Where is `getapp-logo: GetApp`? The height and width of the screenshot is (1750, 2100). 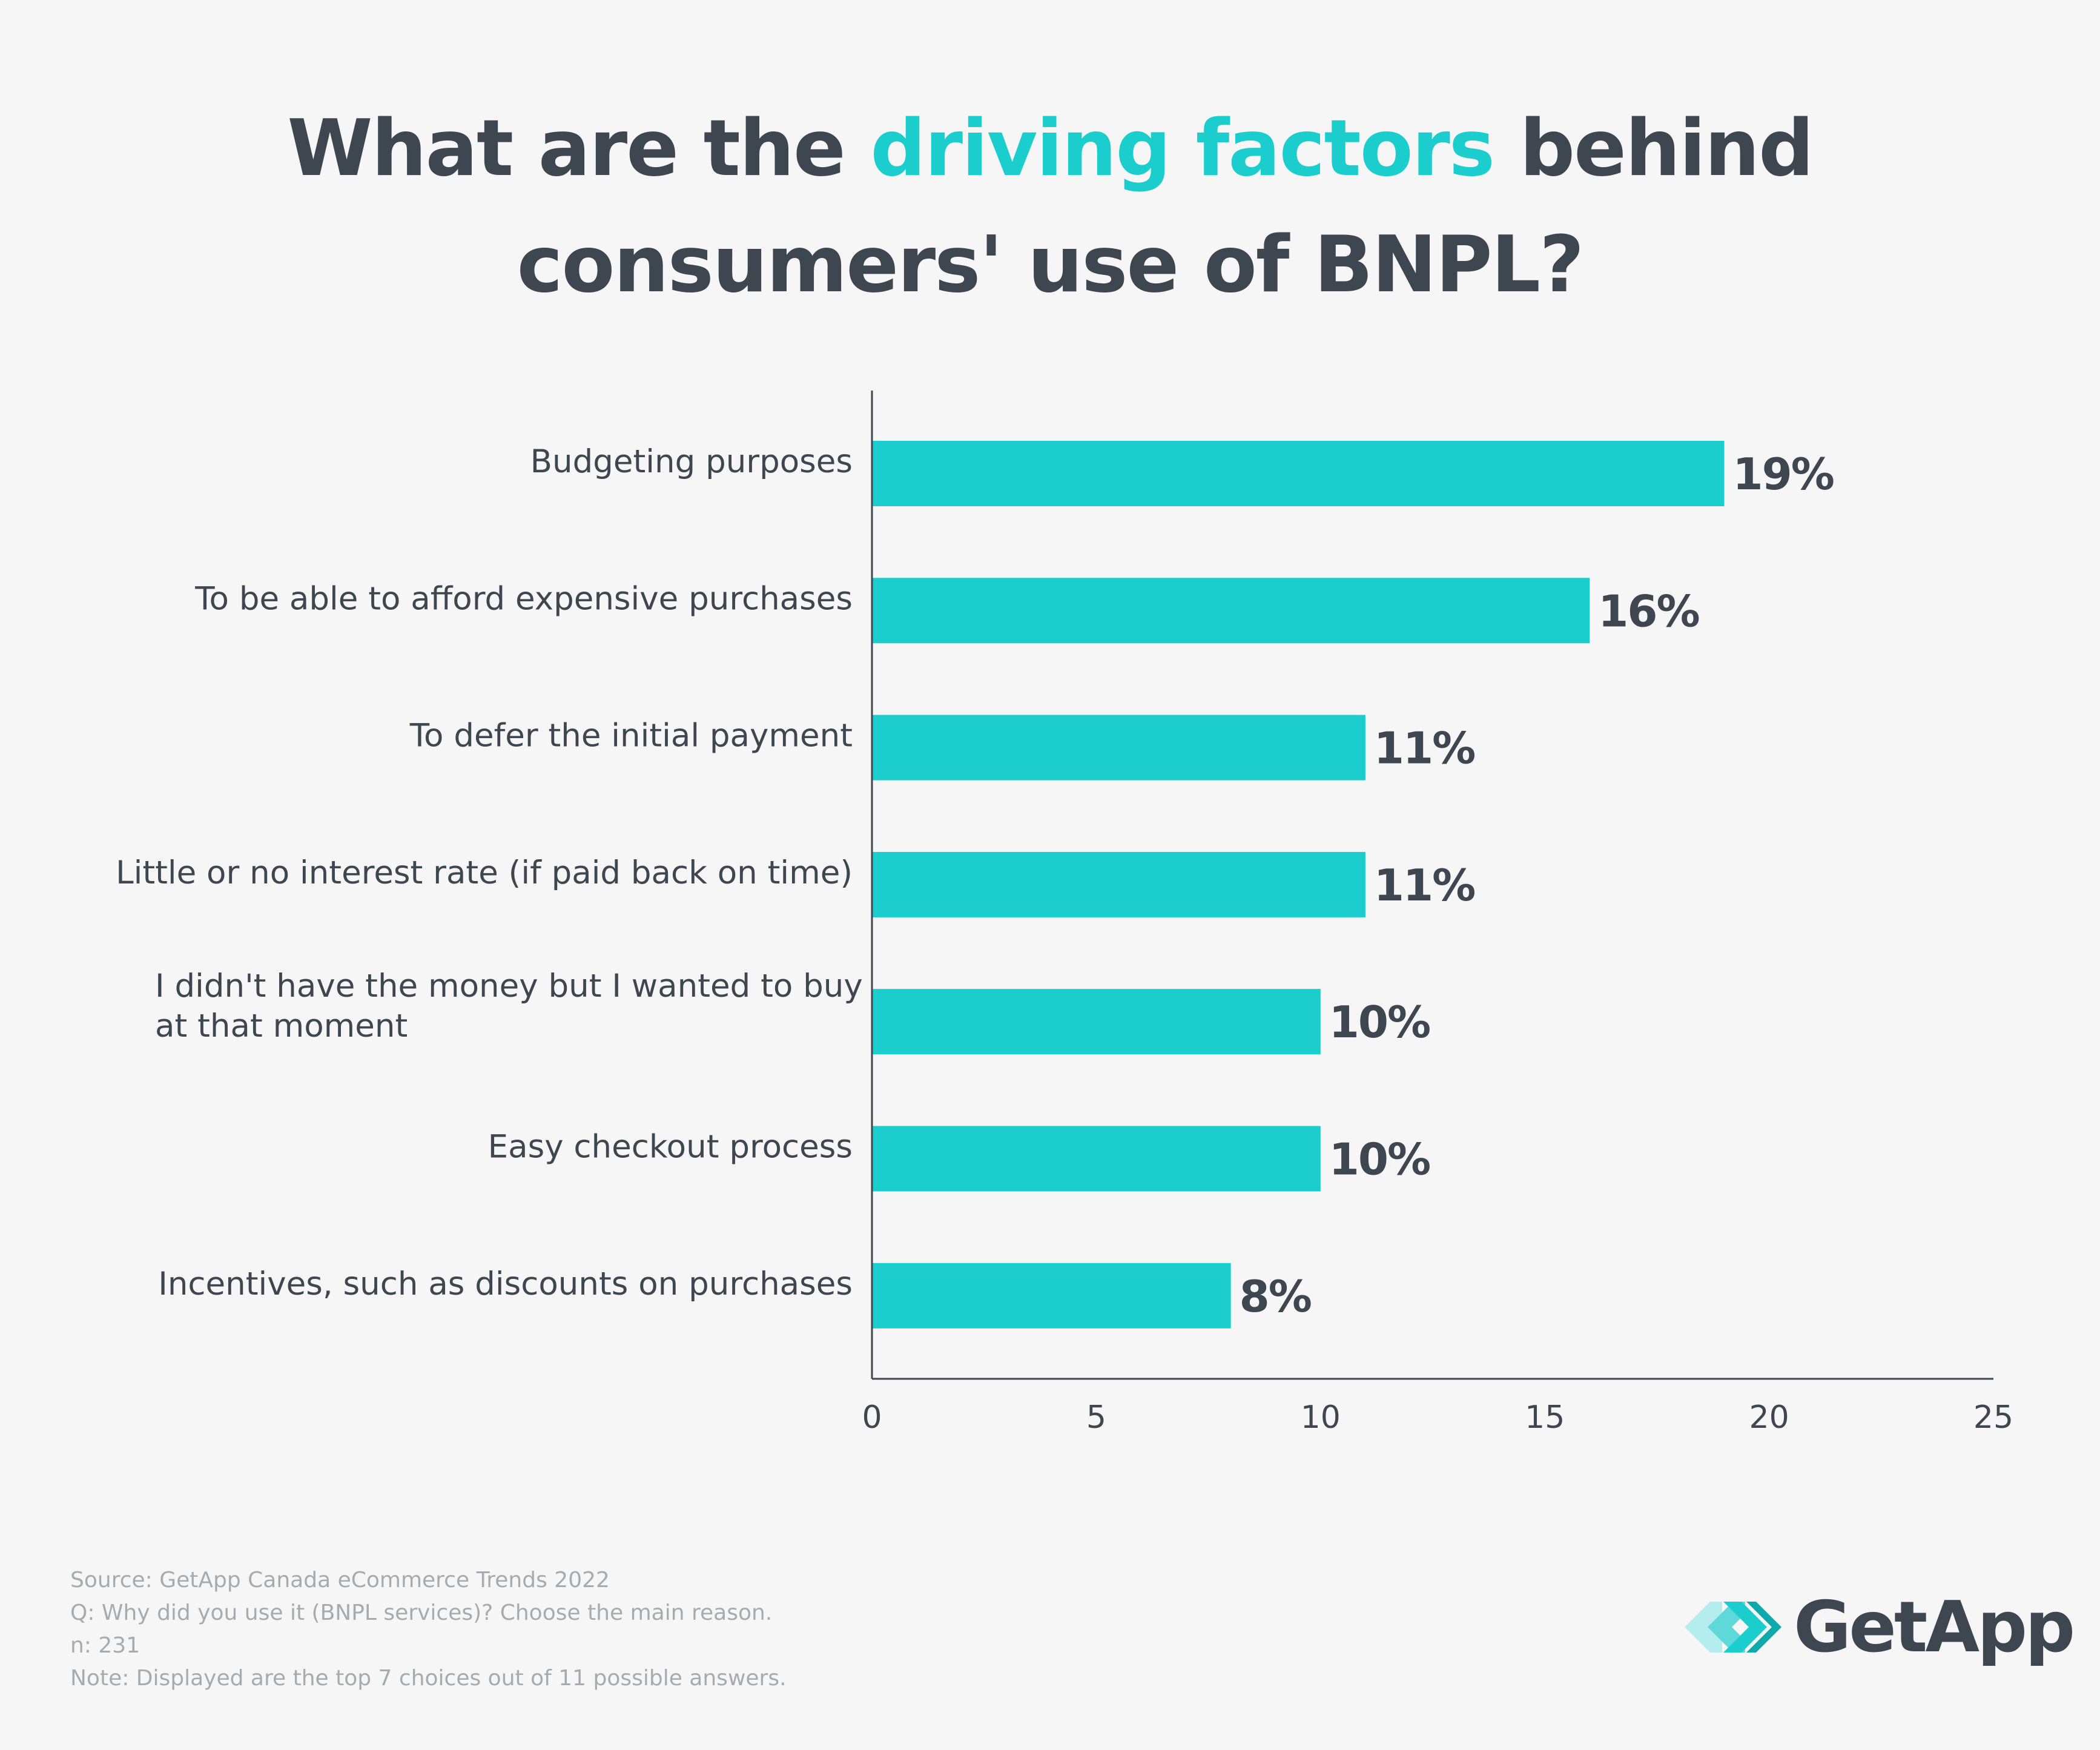 getapp-logo: GetApp is located at coordinates (1880, 1627).